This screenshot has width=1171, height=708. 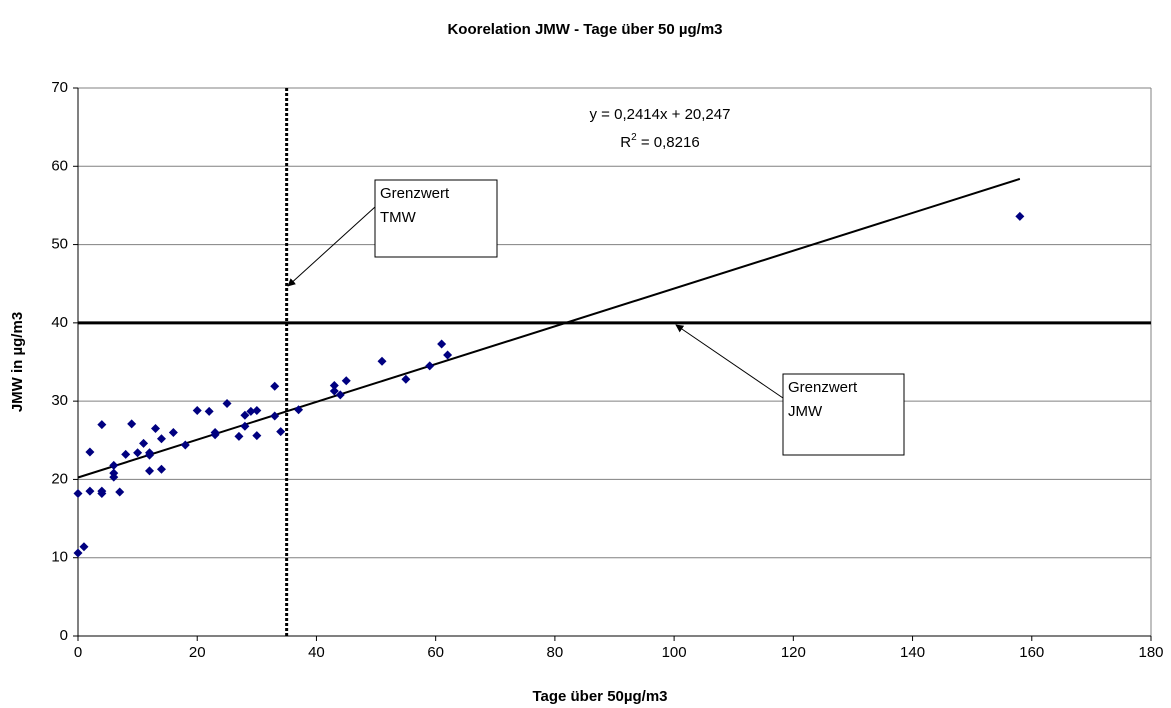 What do you see at coordinates (59, 557) in the screenshot?
I see `y-tick-label: 10` at bounding box center [59, 557].